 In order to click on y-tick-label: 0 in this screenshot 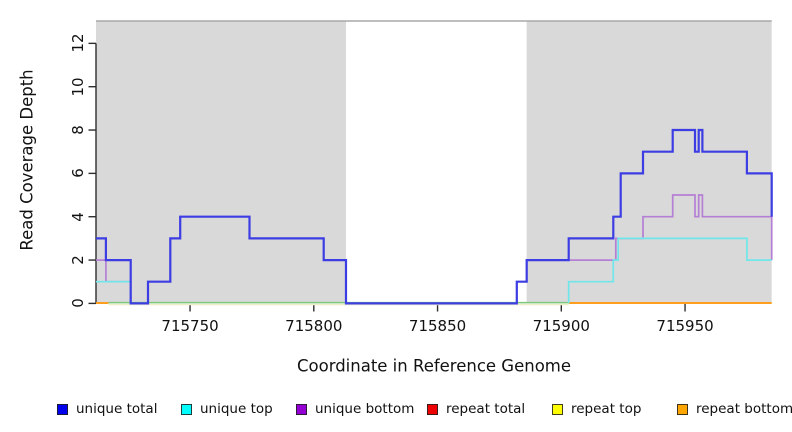, I will do `click(78, 303)`.